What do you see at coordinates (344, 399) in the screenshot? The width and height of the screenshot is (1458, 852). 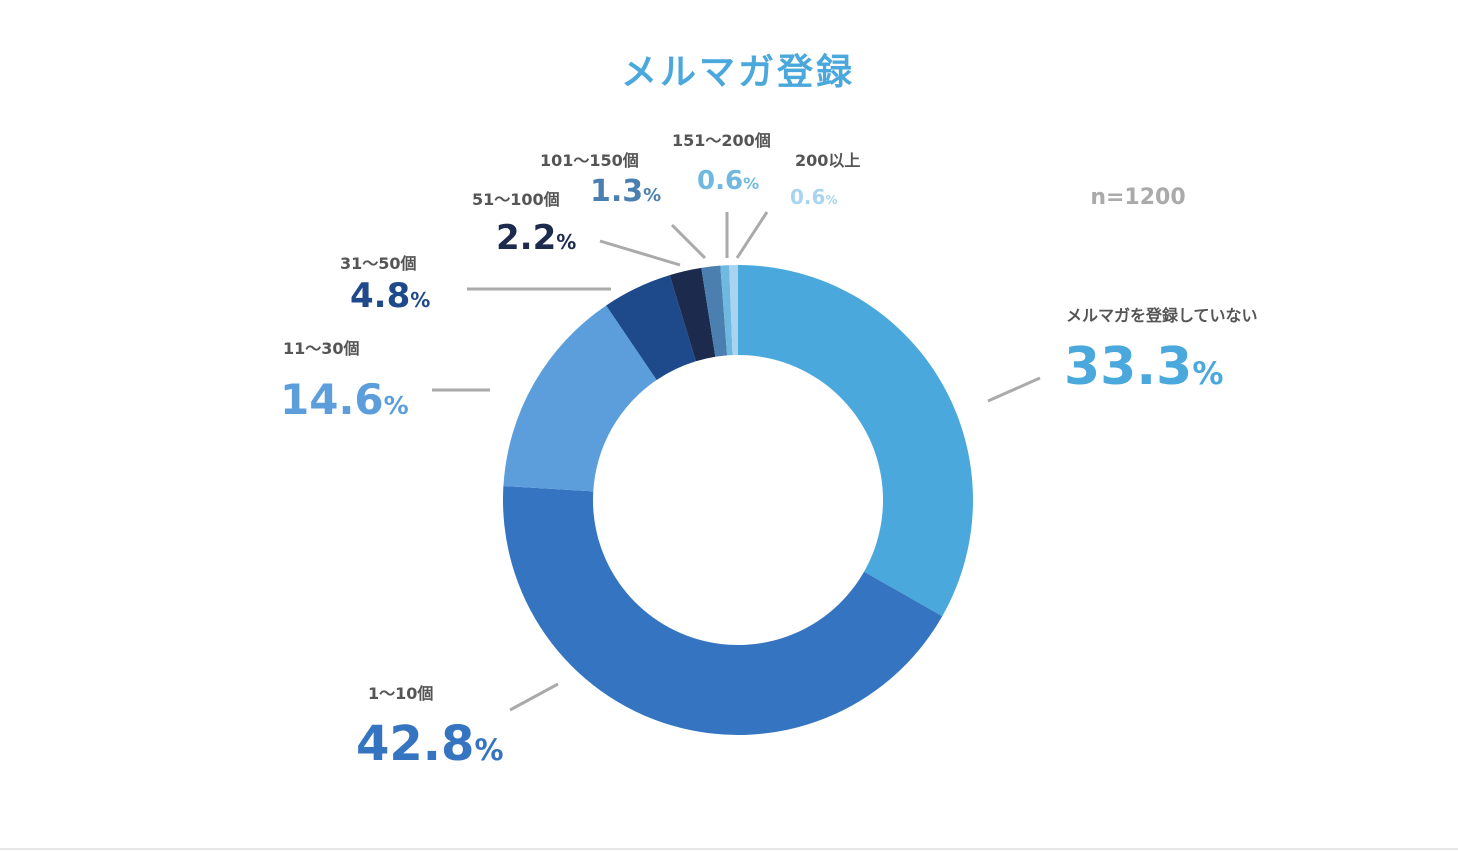 I see `value-label: 14.6%` at bounding box center [344, 399].